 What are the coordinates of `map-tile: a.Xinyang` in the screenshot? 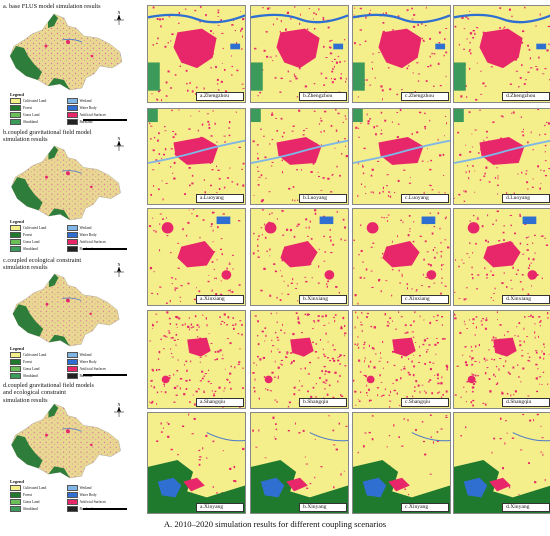 It's located at (196, 463).